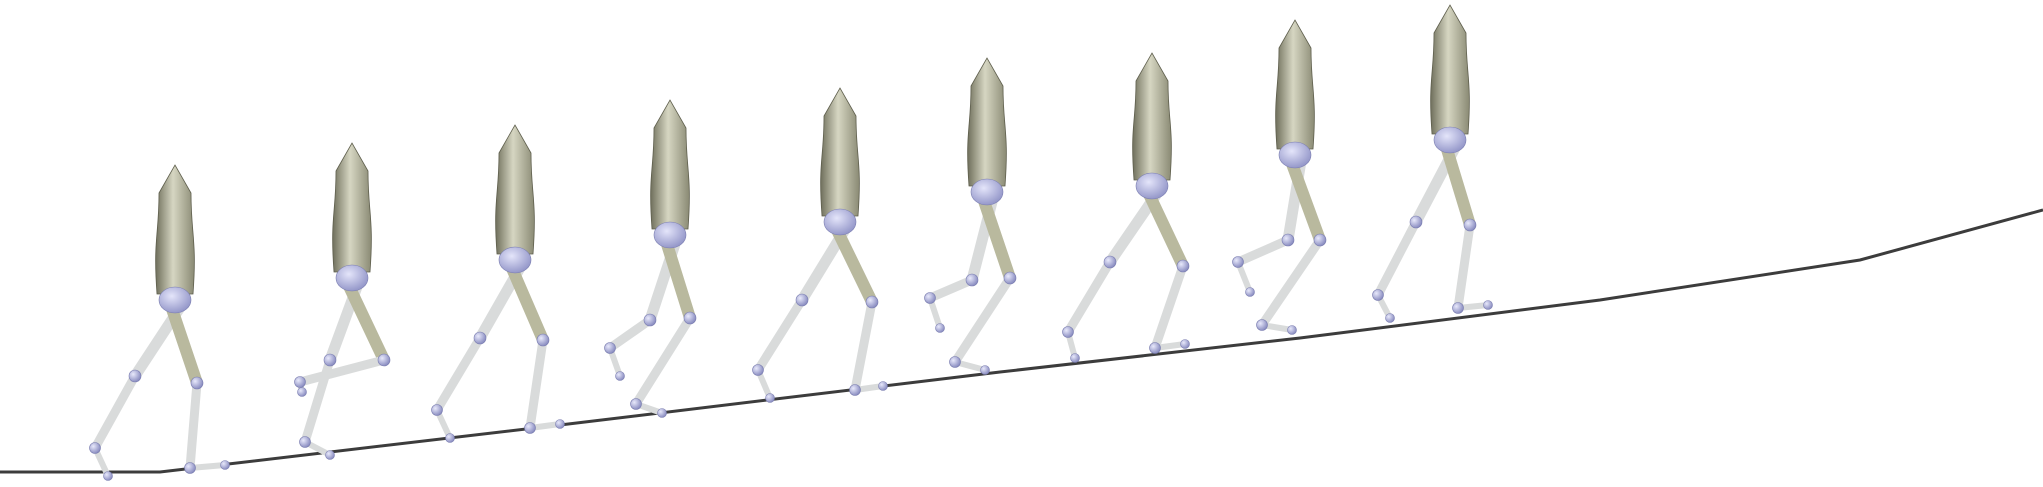 The height and width of the screenshot is (487, 2043). Describe the element at coordinates (207, 466) in the screenshot. I see `near-foot` at that location.